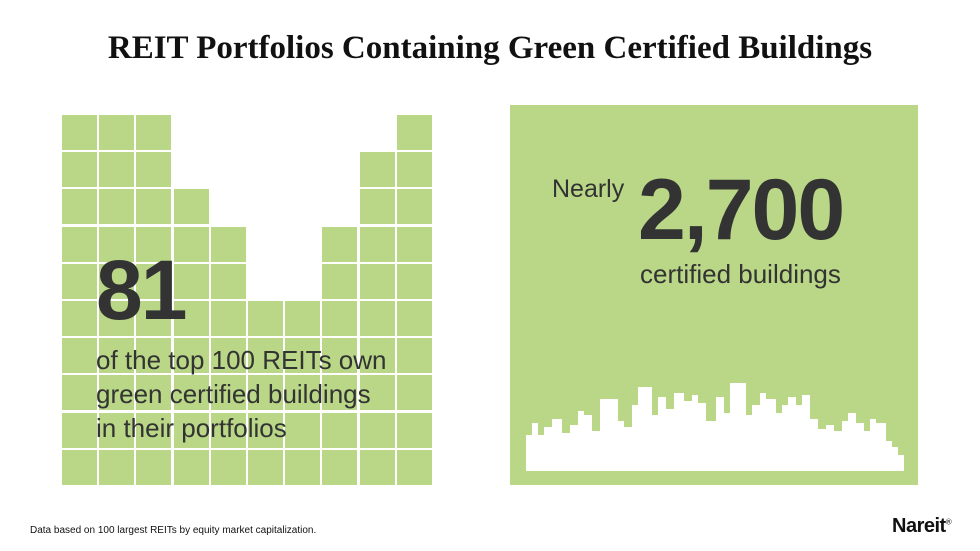  I want to click on nareit-logo: Nareit®, so click(922, 526).